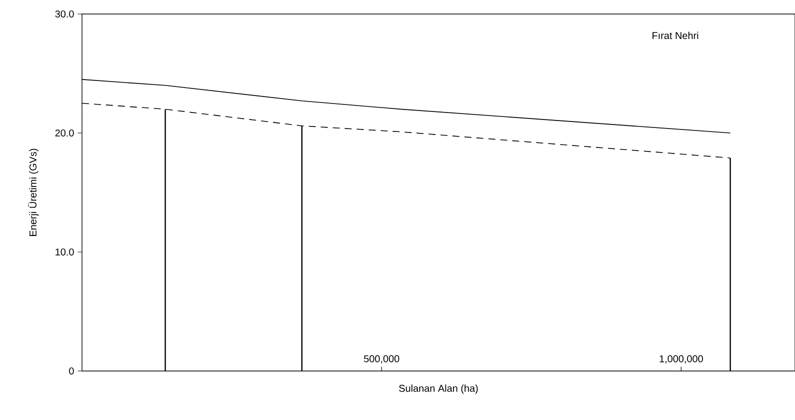 Image resolution: width=795 pixels, height=420 pixels. I want to click on y-tick-label: 10.0, so click(65, 252).